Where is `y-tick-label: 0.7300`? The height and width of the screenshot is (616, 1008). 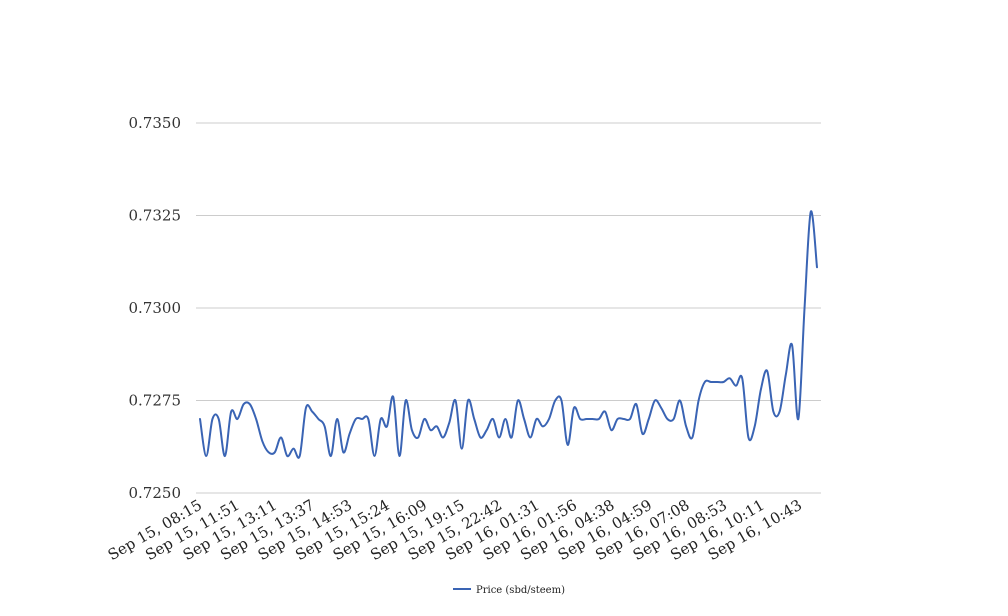
y-tick-label: 0.7300 is located at coordinates (155, 308).